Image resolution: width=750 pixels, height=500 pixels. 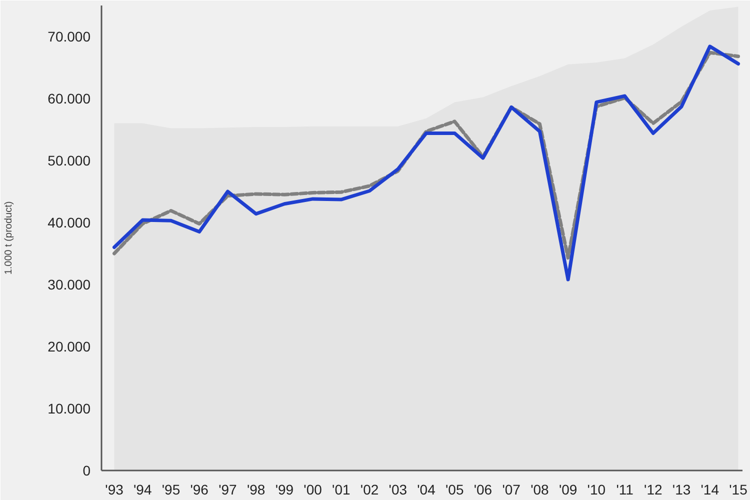 I want to click on x-tick-label: '14, so click(x=710, y=490).